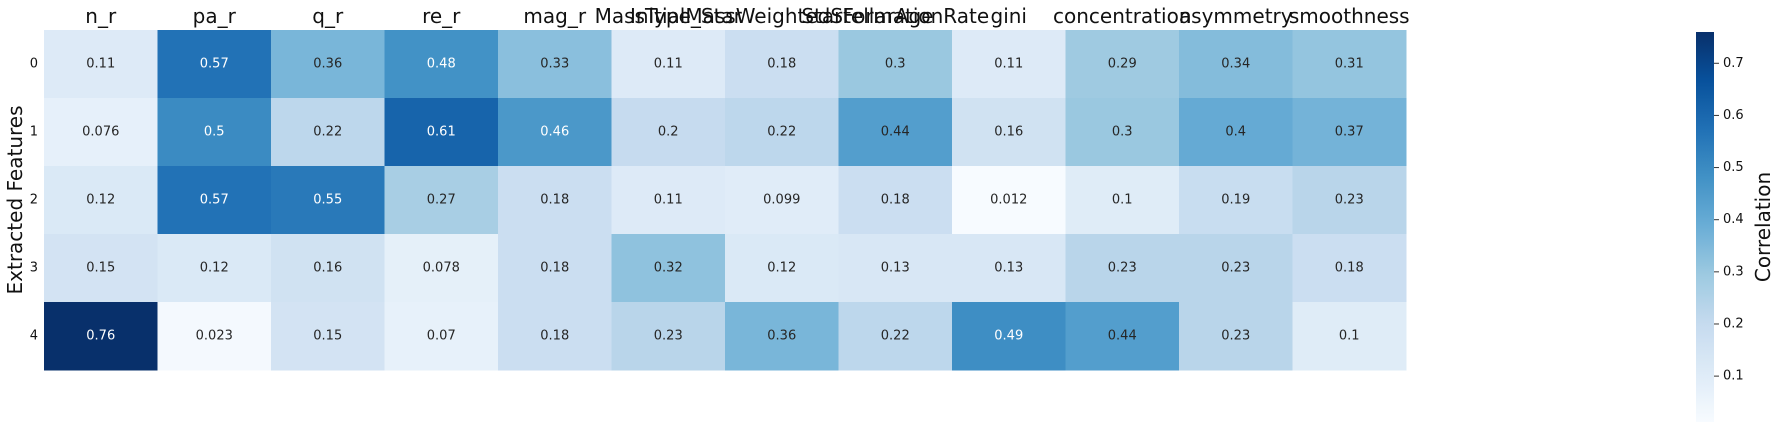 The width and height of the screenshot is (1782, 430). What do you see at coordinates (214, 132) in the screenshot?
I see `cell-value-label: 0.5` at bounding box center [214, 132].